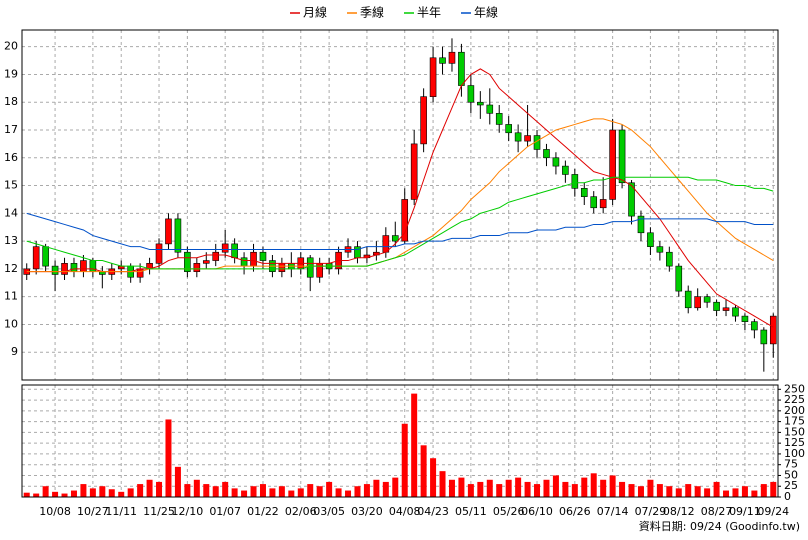 Image resolution: width=808 pixels, height=540 pixels. I want to click on x-tick-label: 11/11, so click(121, 511).